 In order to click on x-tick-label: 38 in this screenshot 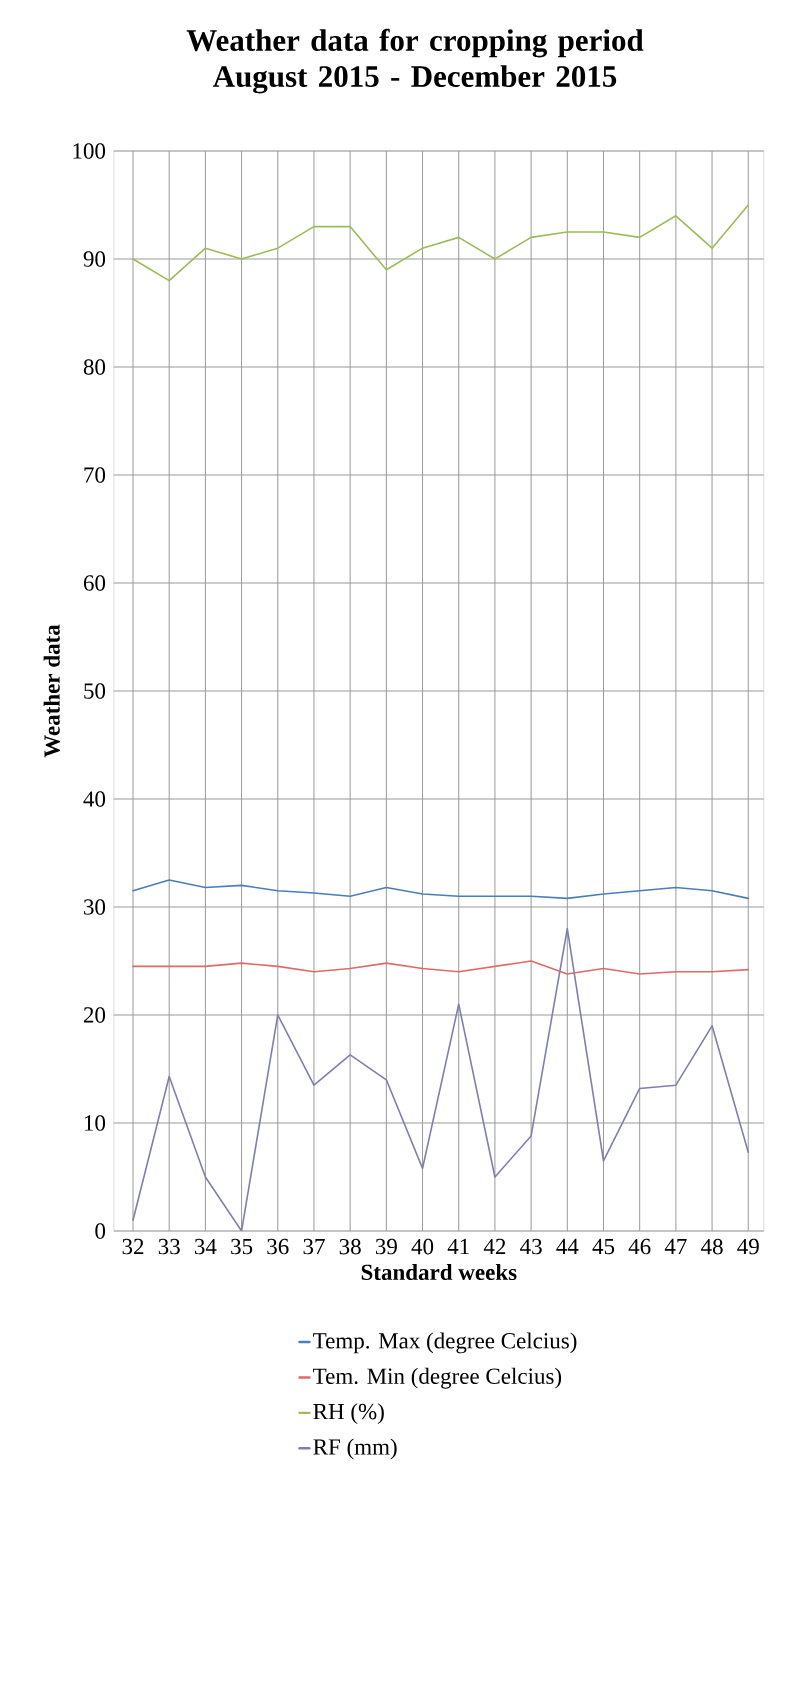, I will do `click(350, 1246)`.